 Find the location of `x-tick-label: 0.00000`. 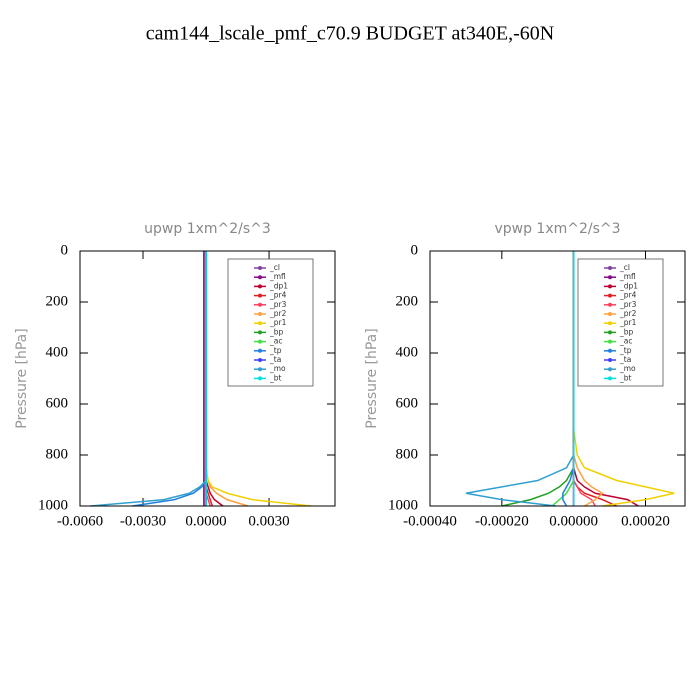

x-tick-label: 0.00000 is located at coordinates (573, 521).